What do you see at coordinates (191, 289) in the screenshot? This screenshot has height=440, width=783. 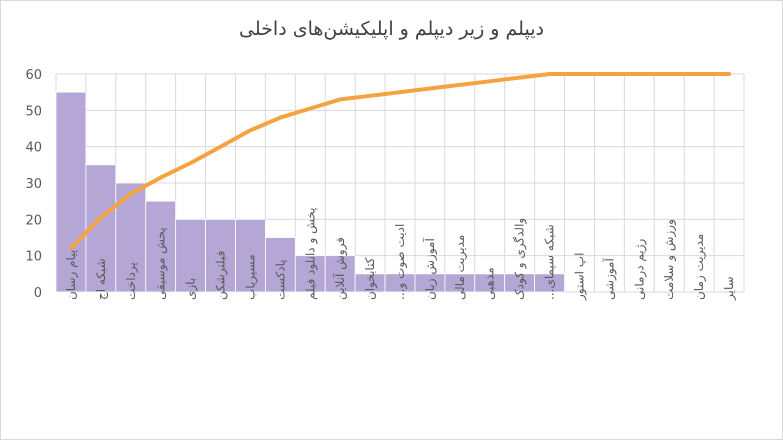 I see `x-tick-label: بازی` at bounding box center [191, 289].